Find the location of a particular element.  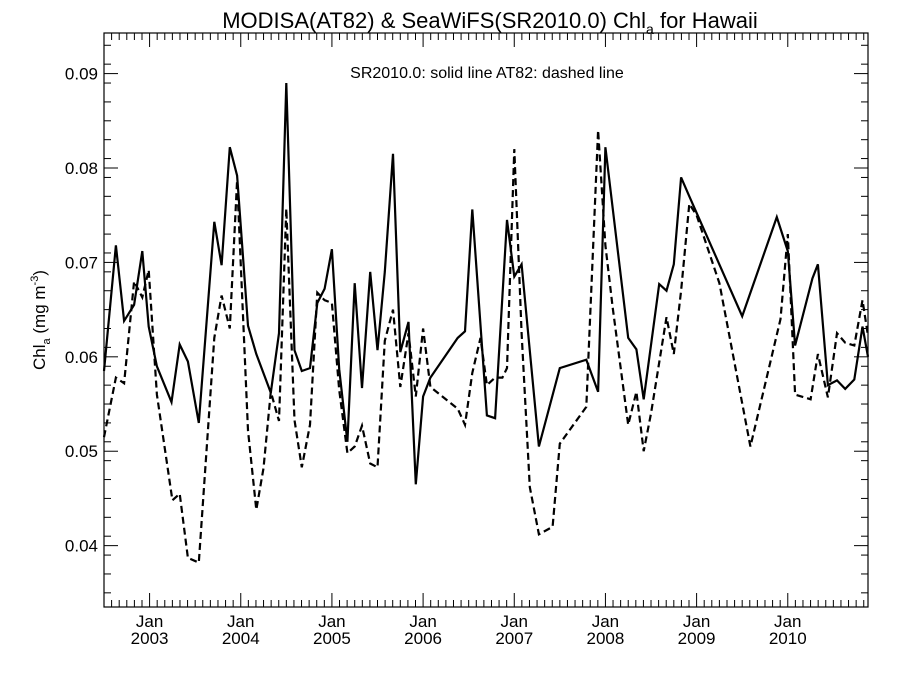

y-tick-label: 0.04 is located at coordinates (81, 546).